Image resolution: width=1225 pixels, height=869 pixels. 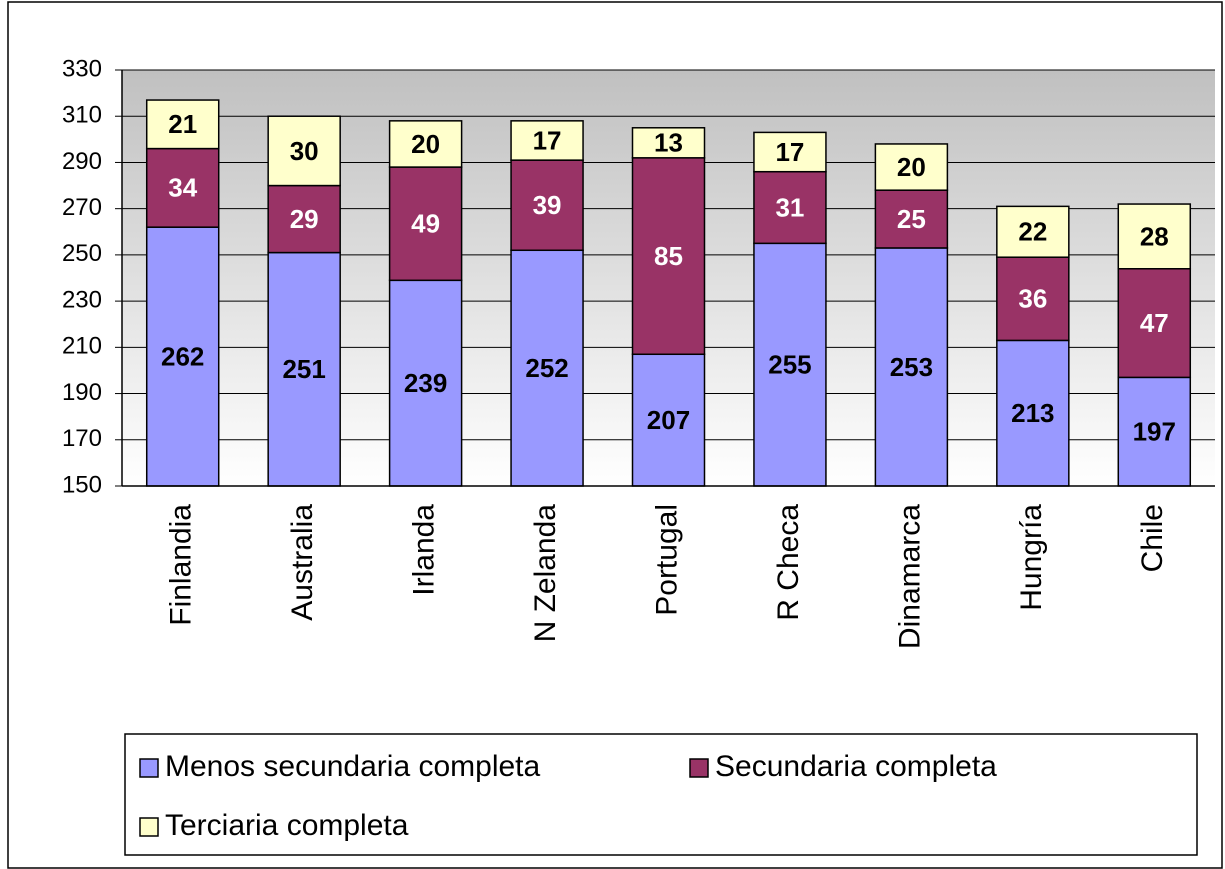 I want to click on data-label: 85, so click(x=668, y=256).